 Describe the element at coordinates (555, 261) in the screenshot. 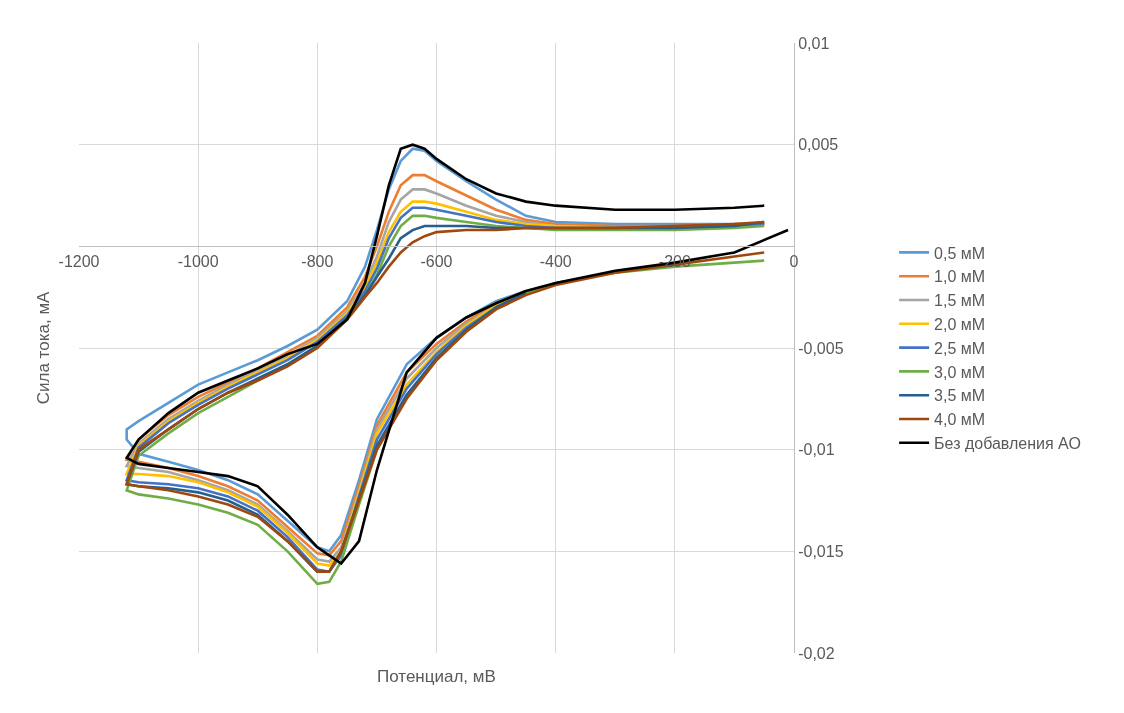

I see `x-tick-label: -400` at that location.